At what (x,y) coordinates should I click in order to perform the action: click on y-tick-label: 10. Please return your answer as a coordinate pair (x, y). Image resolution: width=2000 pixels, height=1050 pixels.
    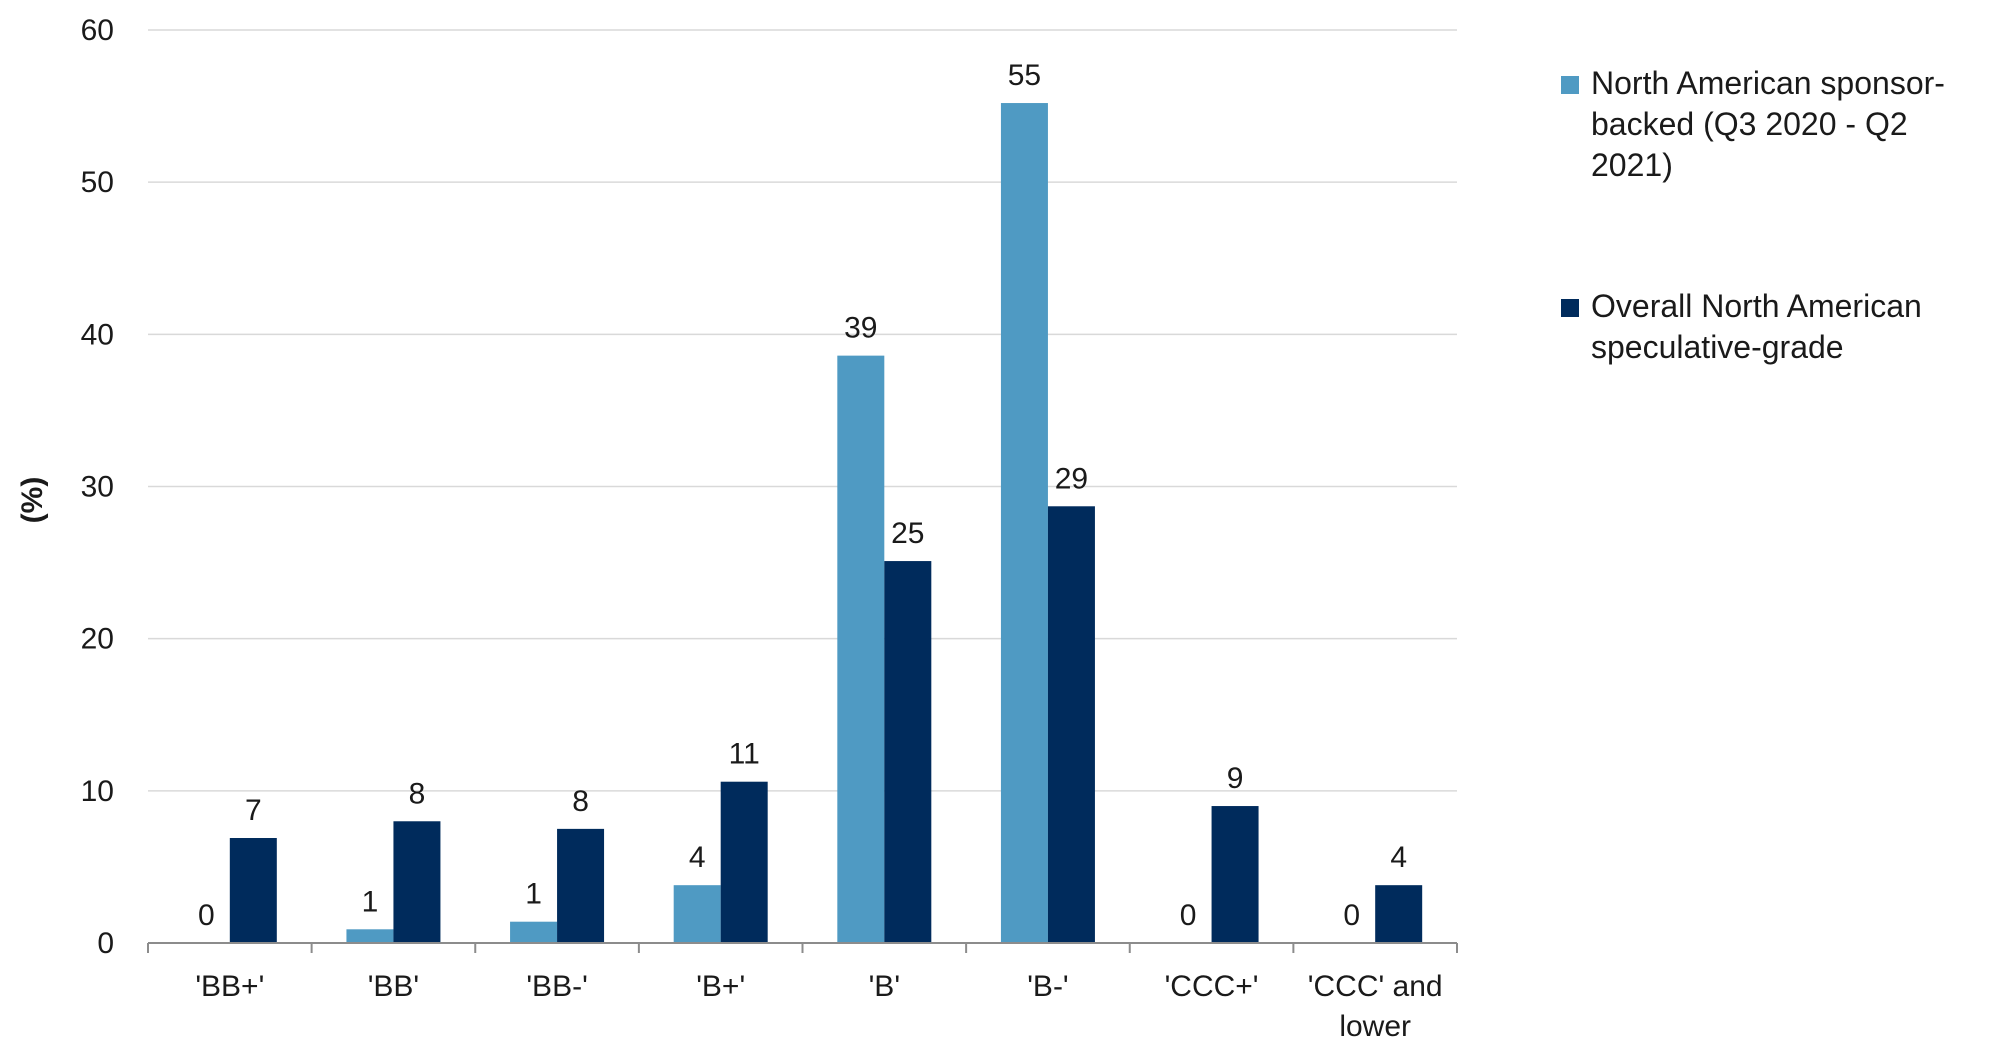
    Looking at the image, I should click on (97, 791).